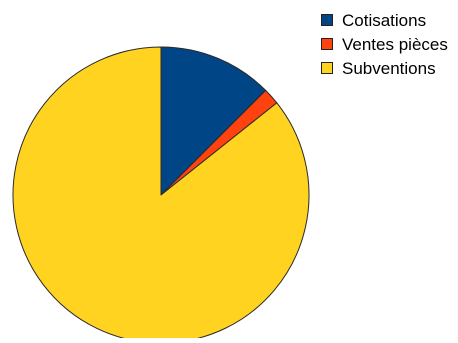 The width and height of the screenshot is (458, 343). Describe the element at coordinates (327, 20) in the screenshot. I see `legend-swatch-cotisations` at that location.